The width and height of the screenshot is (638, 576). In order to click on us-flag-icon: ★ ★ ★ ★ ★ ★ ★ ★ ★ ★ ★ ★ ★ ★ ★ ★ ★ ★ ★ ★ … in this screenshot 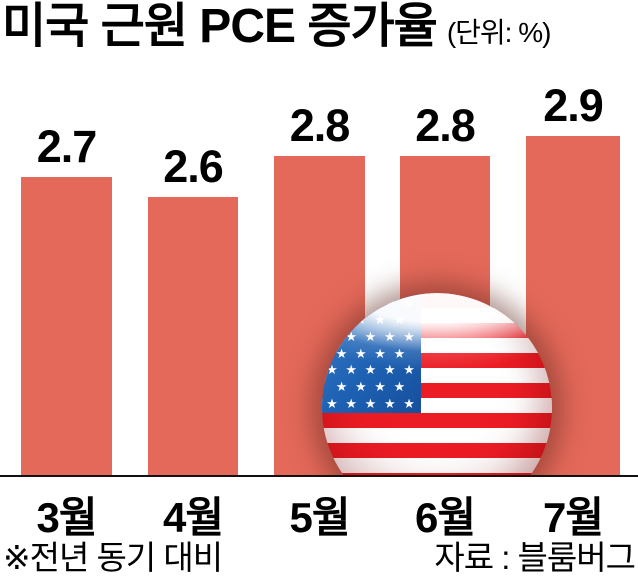, I will do `click(437, 384)`.